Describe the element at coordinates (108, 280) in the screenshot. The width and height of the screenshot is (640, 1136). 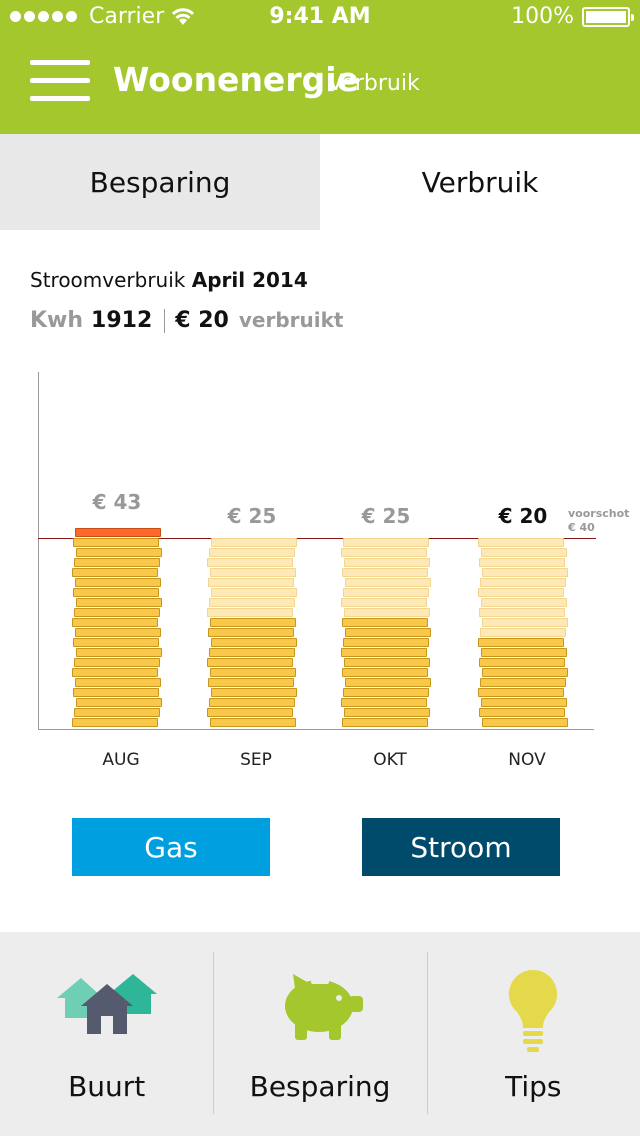
I see `usage-label: Stroomverbruik` at that location.